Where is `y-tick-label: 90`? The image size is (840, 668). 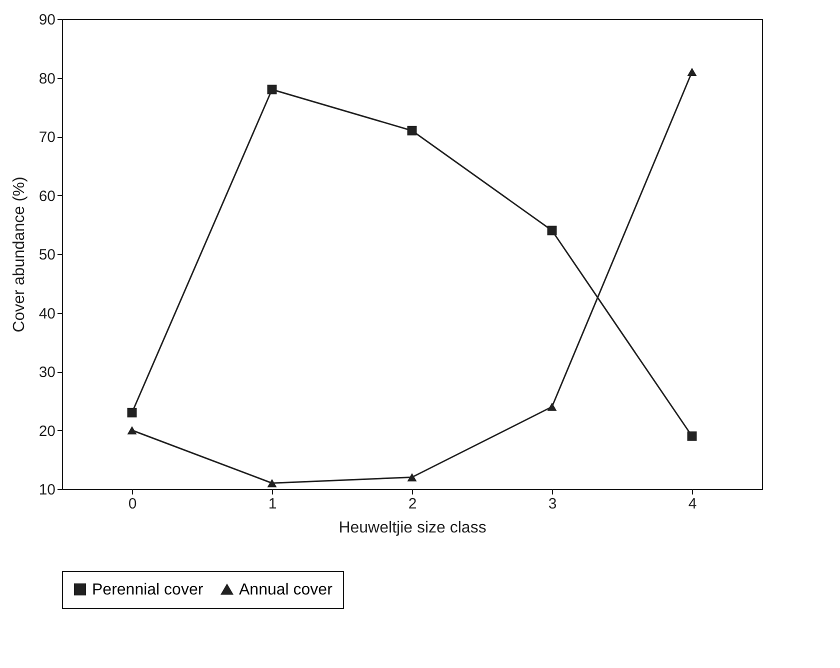 y-tick-label: 90 is located at coordinates (47, 20).